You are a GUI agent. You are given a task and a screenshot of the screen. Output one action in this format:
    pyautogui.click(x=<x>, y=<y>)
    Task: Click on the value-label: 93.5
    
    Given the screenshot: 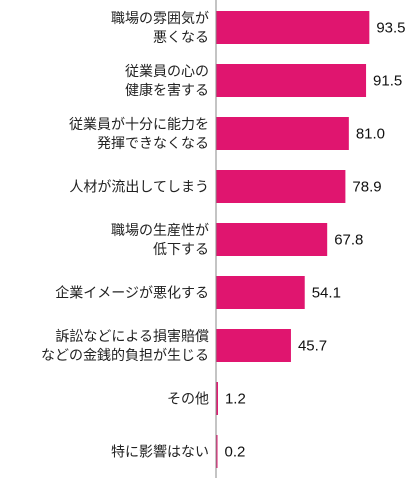 What is the action you would take?
    pyautogui.click(x=390, y=28)
    